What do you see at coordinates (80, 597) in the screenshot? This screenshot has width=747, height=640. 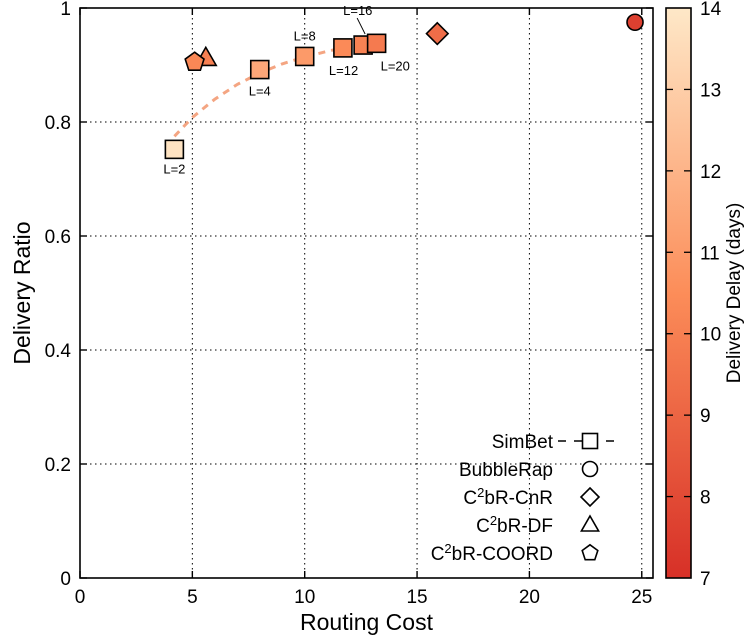 I see `x-tick-label: 0` at bounding box center [80, 597].